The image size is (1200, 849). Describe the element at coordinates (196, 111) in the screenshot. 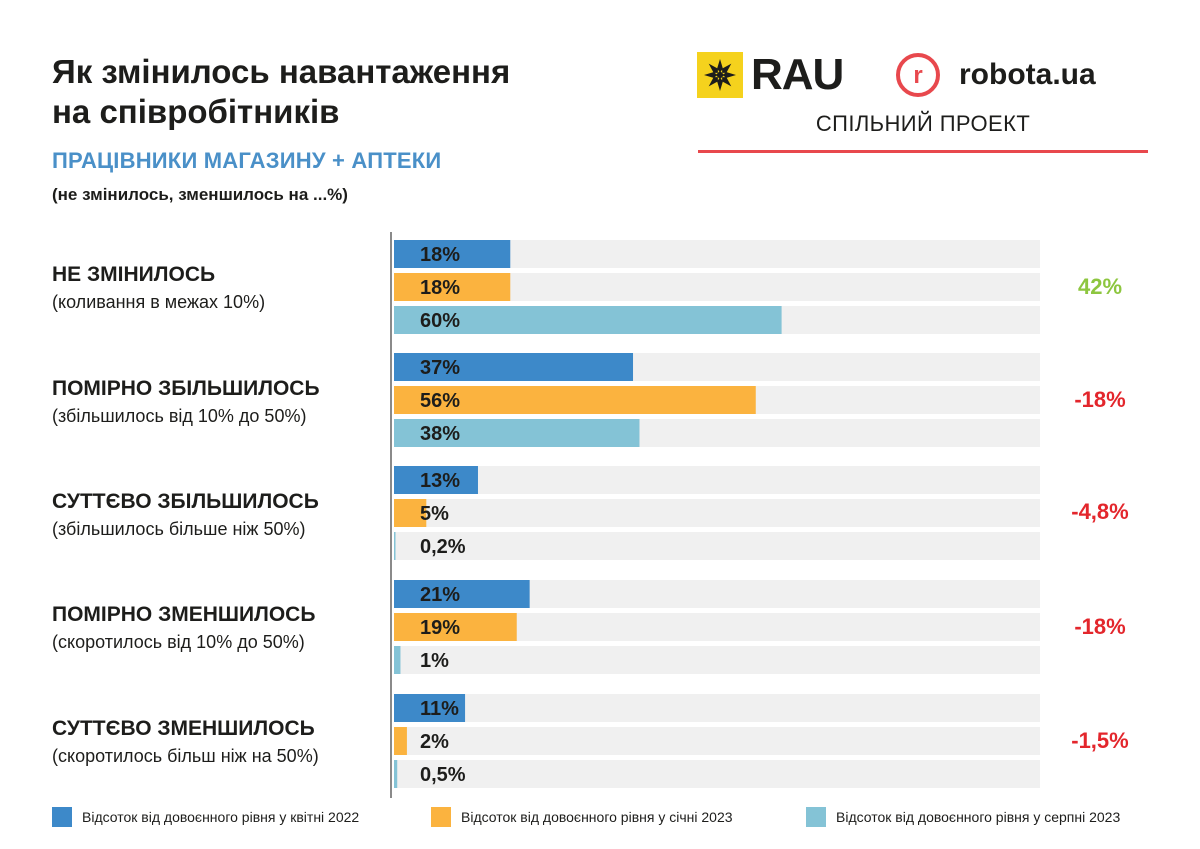

I see `page-title-line-2: на співробітників` at that location.